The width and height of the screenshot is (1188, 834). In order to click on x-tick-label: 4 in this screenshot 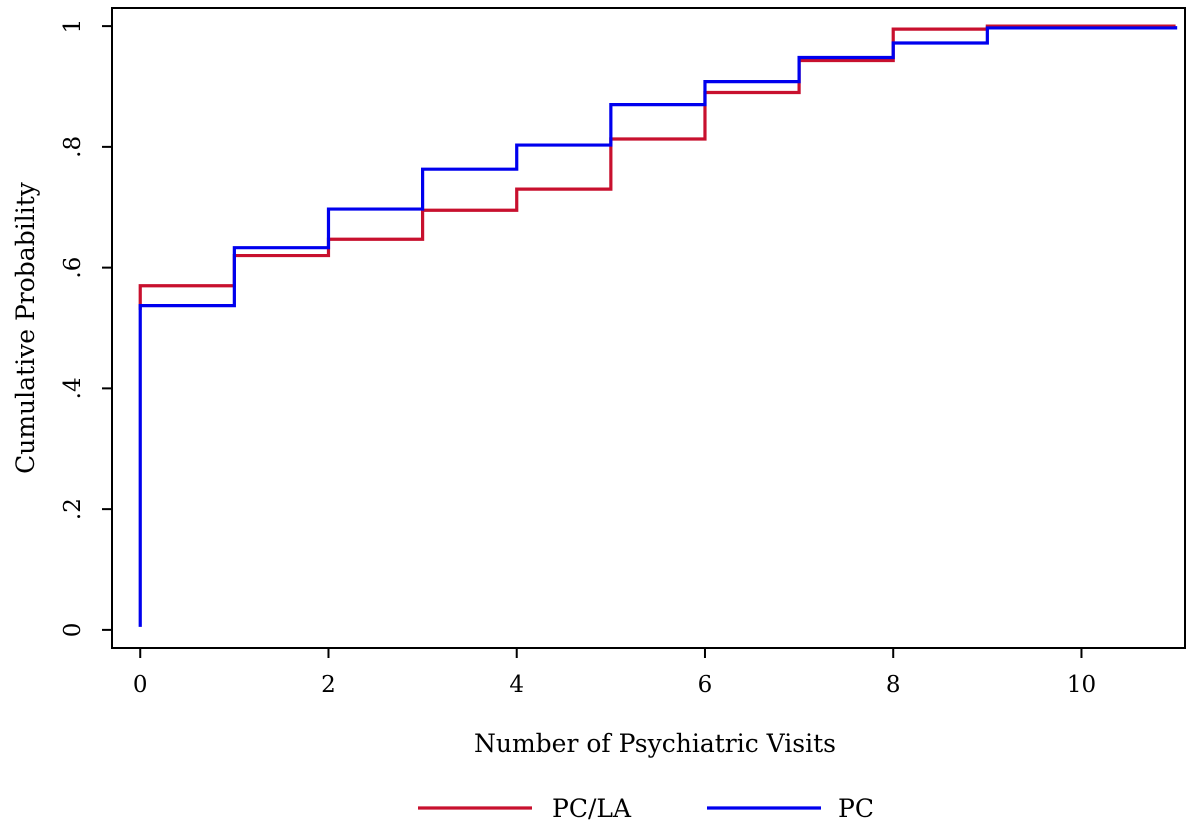, I will do `click(516, 685)`.